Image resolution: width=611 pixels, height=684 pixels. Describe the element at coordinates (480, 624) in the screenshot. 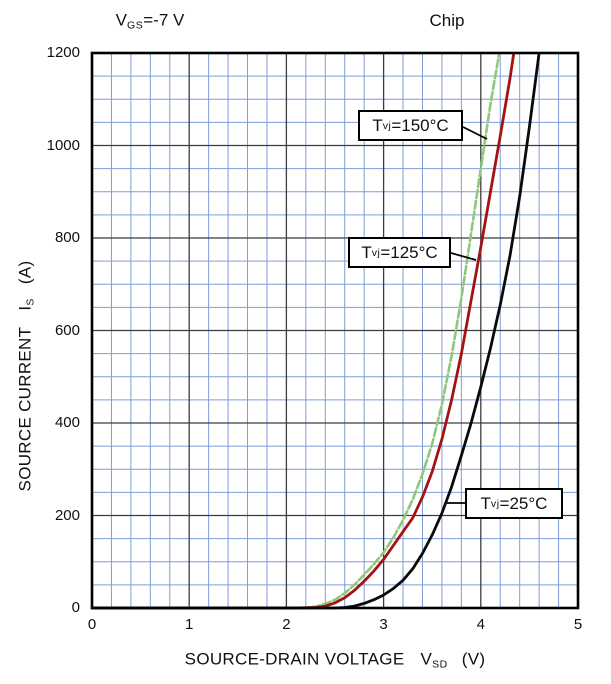

I see `x-tick-label-4: 4` at that location.